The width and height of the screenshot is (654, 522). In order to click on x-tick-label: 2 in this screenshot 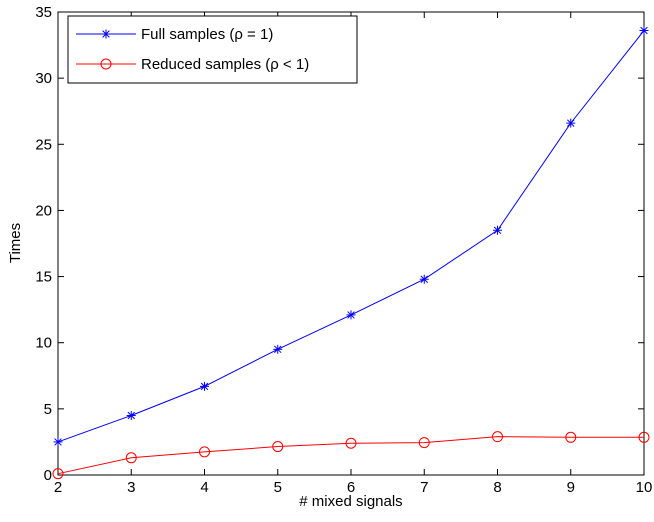, I will do `click(58, 487)`.